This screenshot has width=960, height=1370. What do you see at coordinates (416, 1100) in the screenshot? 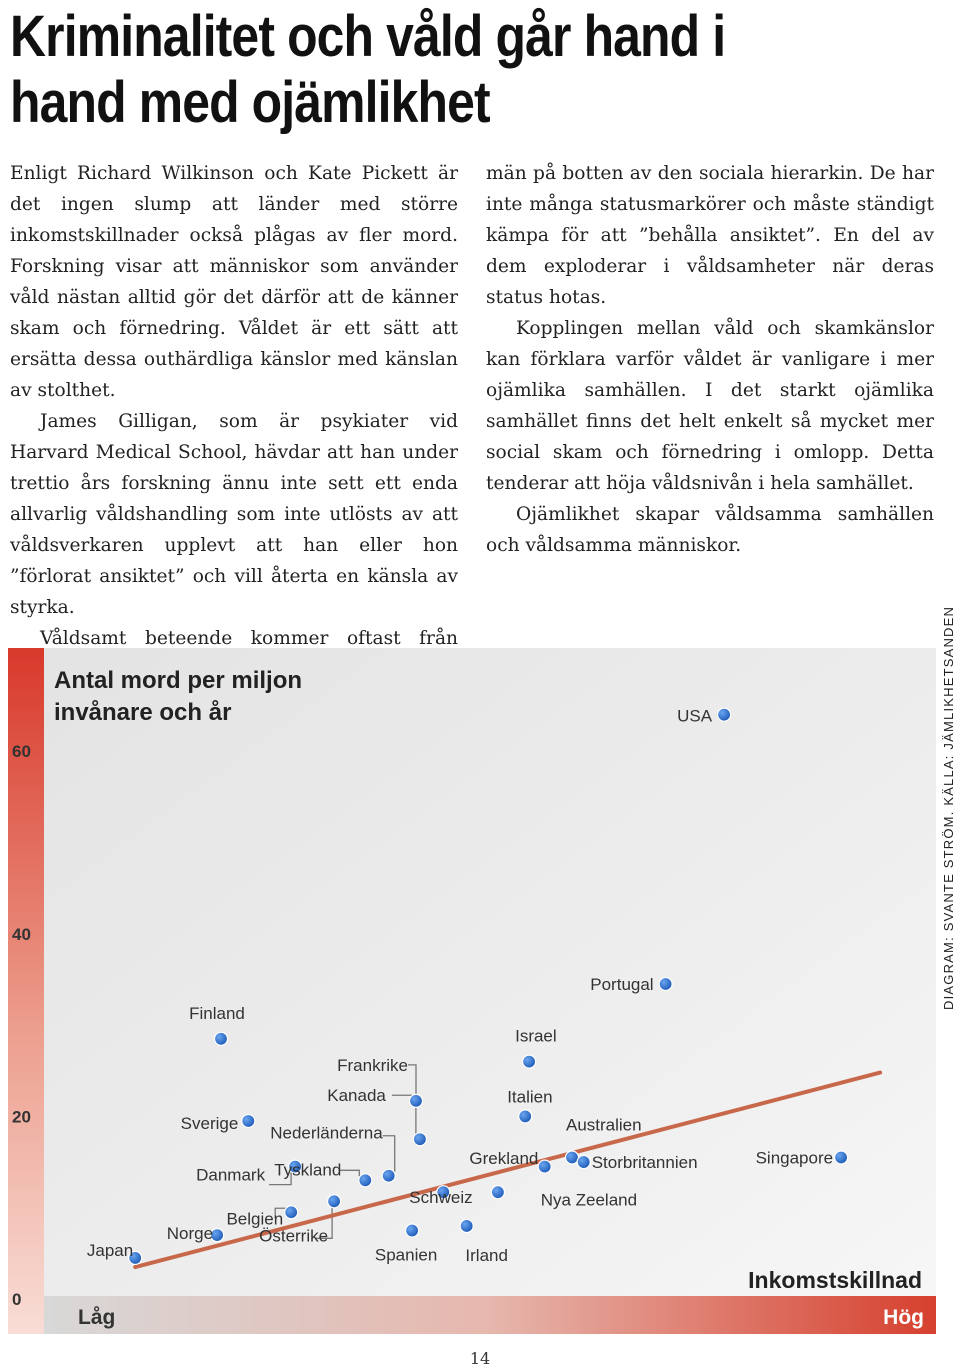
I see `data-point-frankrike` at bounding box center [416, 1100].